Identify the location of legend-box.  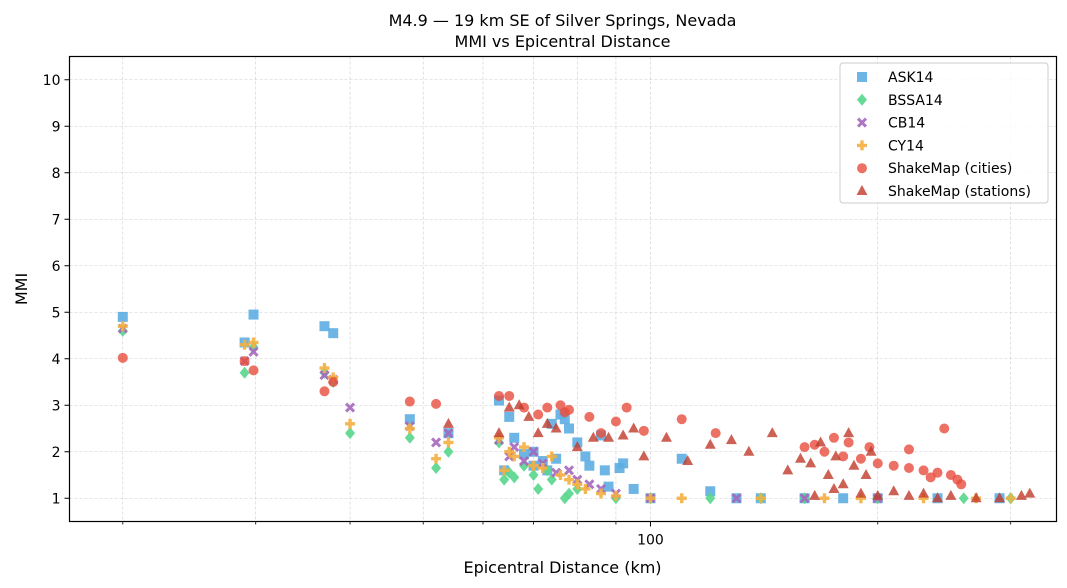
(944, 133).